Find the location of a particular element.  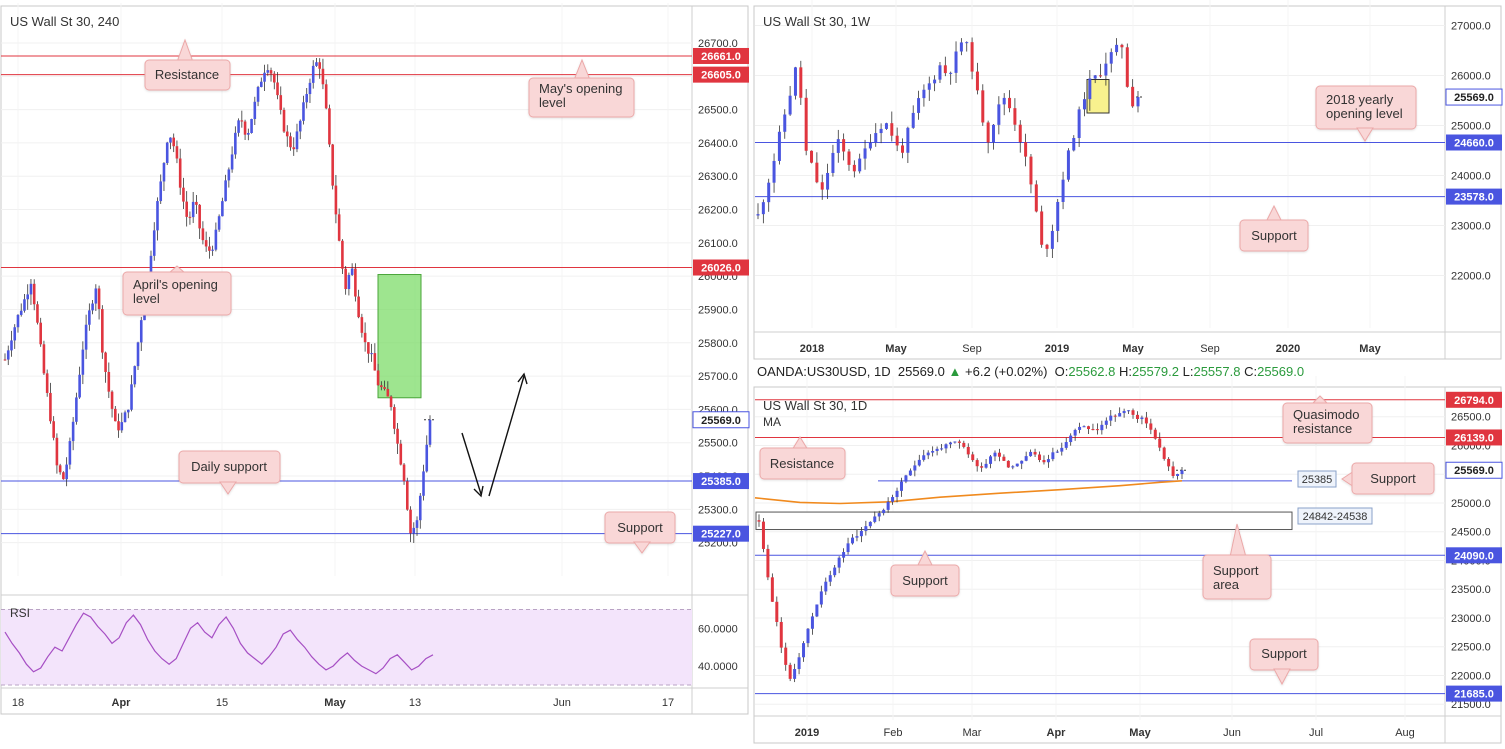

callout-label: Quasimodo resistance is located at coordinates (1326, 421).